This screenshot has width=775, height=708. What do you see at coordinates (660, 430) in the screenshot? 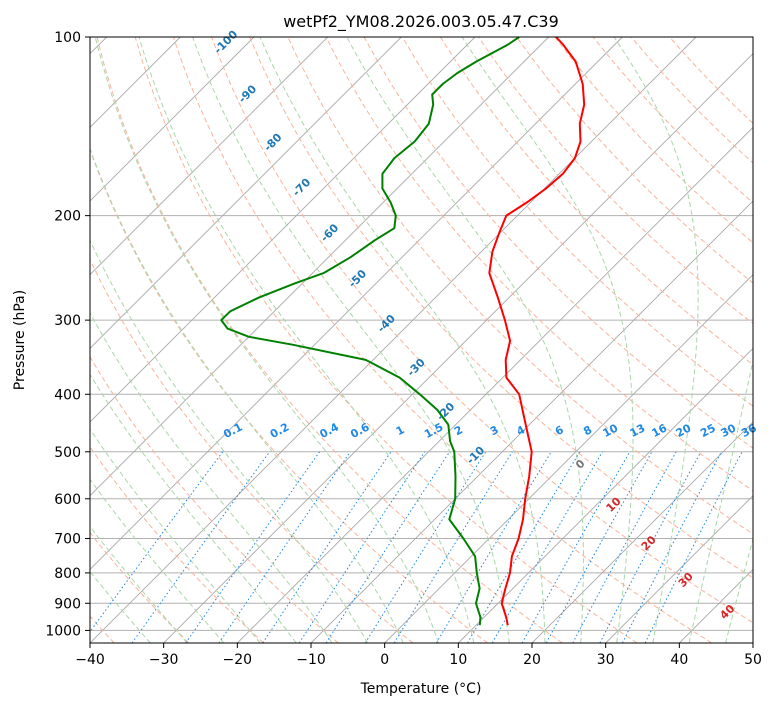
I see `mixing-ratio-label: 16` at bounding box center [660, 430].